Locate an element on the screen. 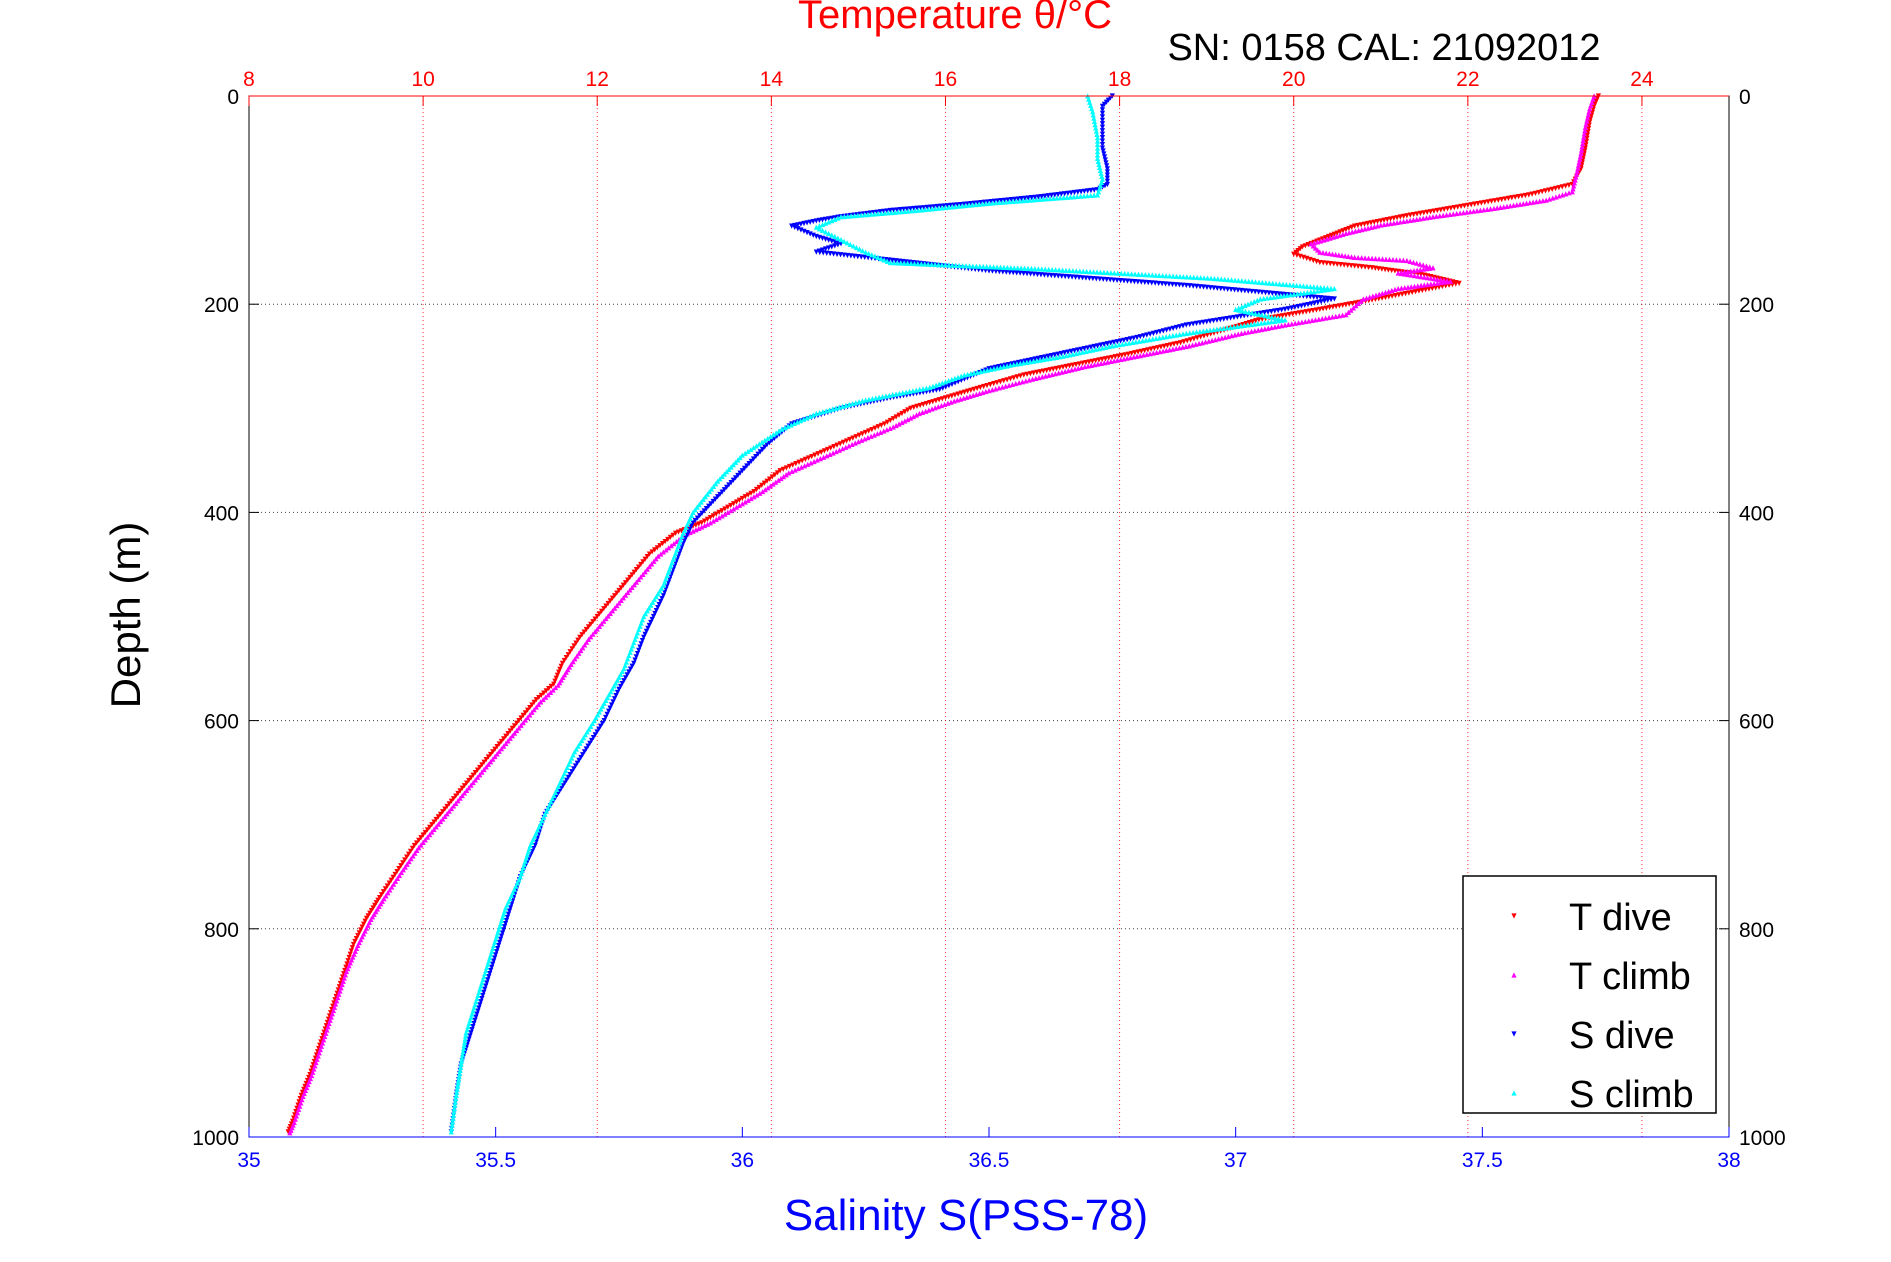 The height and width of the screenshot is (1262, 1891). legend-marker is located at coordinates (1514, 916).